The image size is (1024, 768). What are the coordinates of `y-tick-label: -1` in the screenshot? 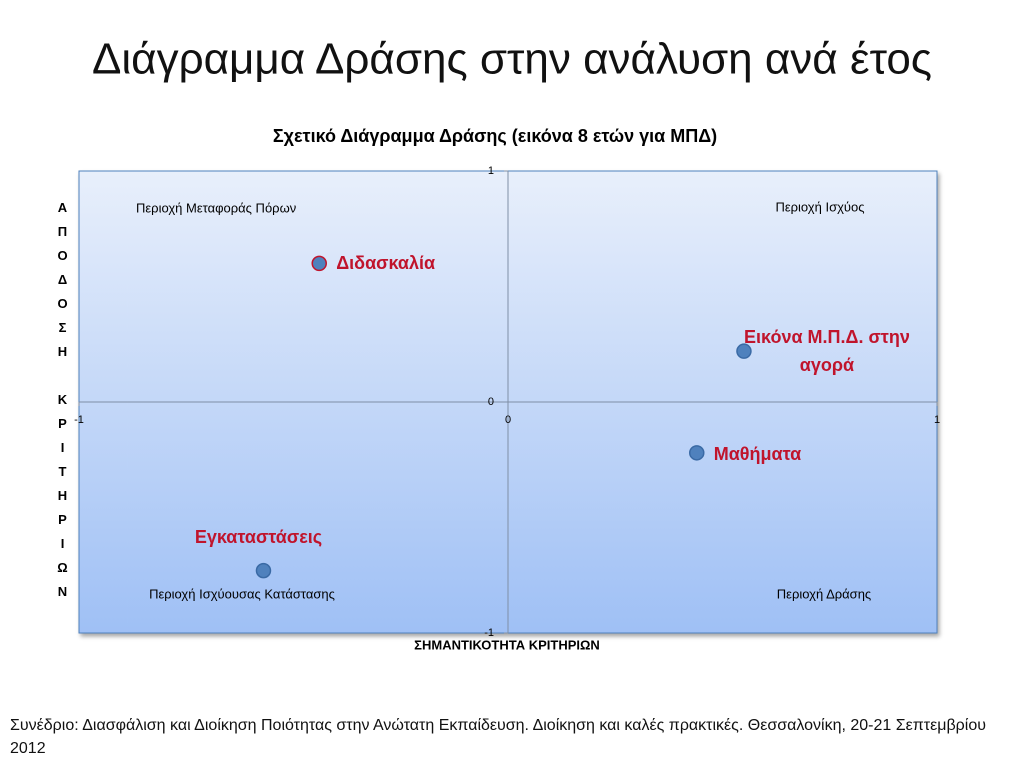 It's located at (489, 633).